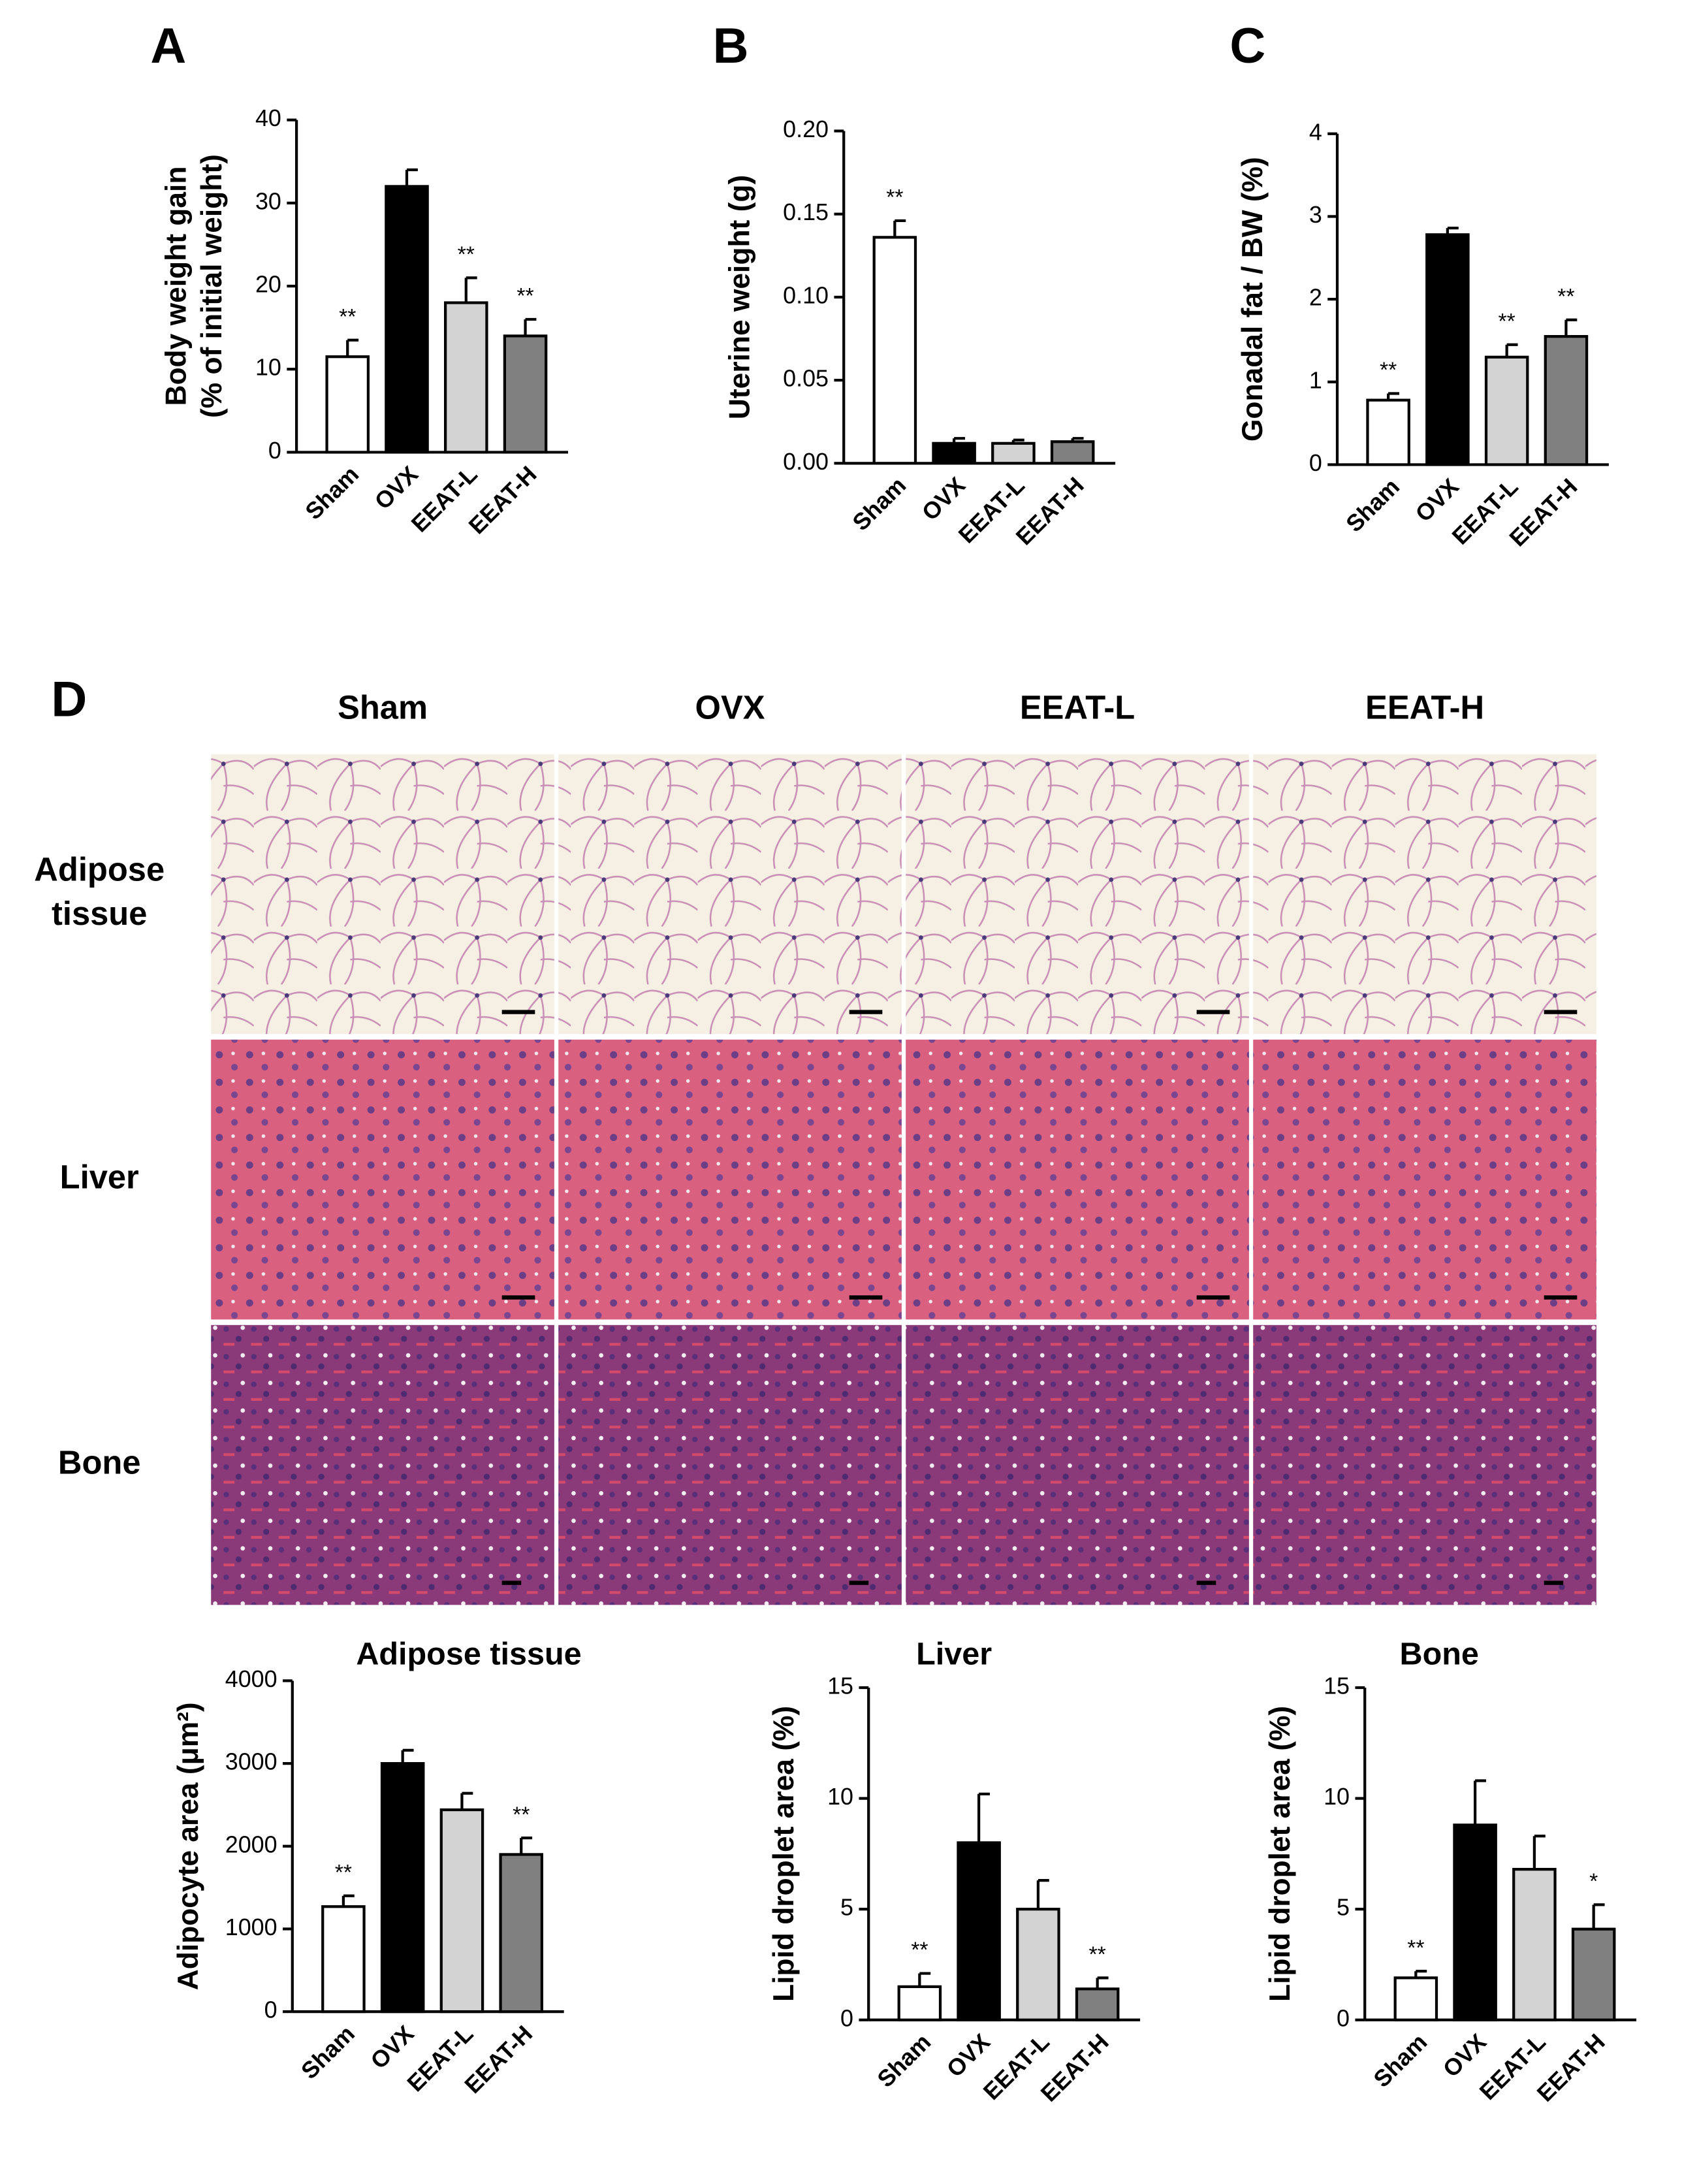 The width and height of the screenshot is (1682, 2184). I want to click on y-tick-label: 0.00, so click(806, 462).